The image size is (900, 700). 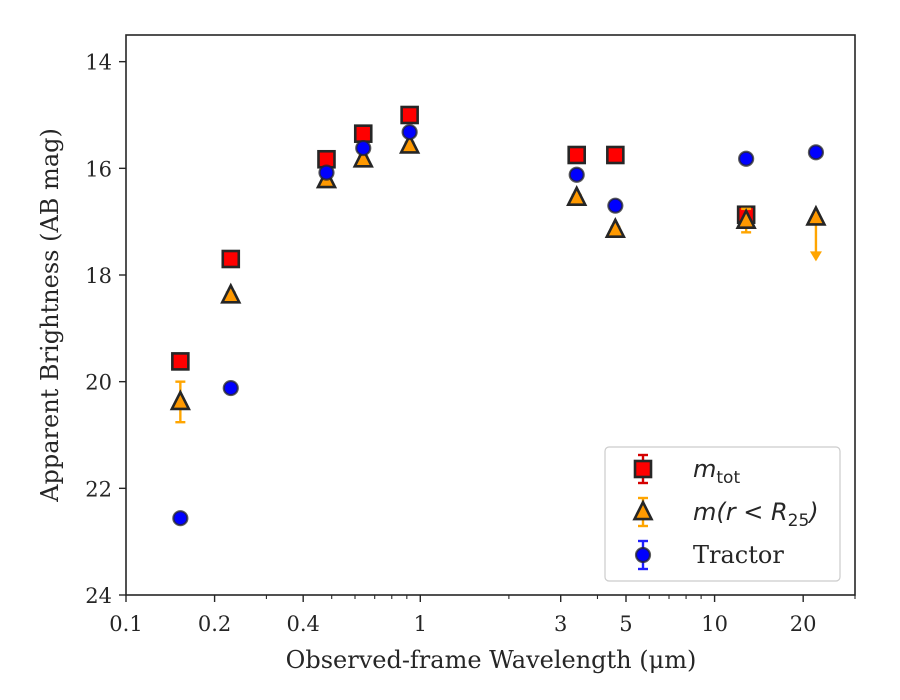 I want to click on y-tick-label: 18, so click(x=98, y=276).